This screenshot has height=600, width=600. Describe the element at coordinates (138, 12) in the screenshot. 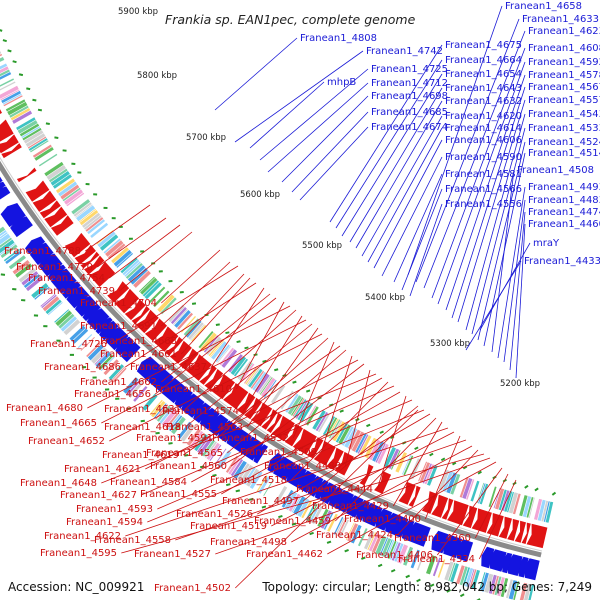

I see `scale-tick-label: 5900 kbp` at that location.